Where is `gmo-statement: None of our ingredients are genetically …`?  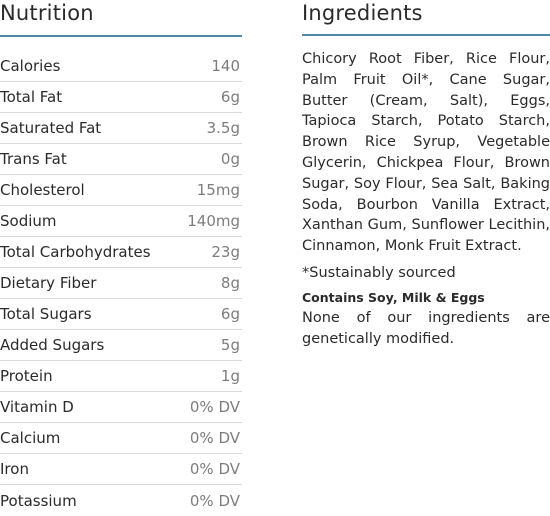 gmo-statement: None of our ingredients are genetically … is located at coordinates (426, 328).